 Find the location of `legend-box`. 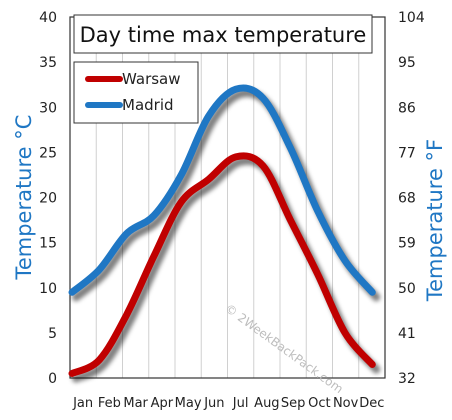

legend-box is located at coordinates (136, 92).